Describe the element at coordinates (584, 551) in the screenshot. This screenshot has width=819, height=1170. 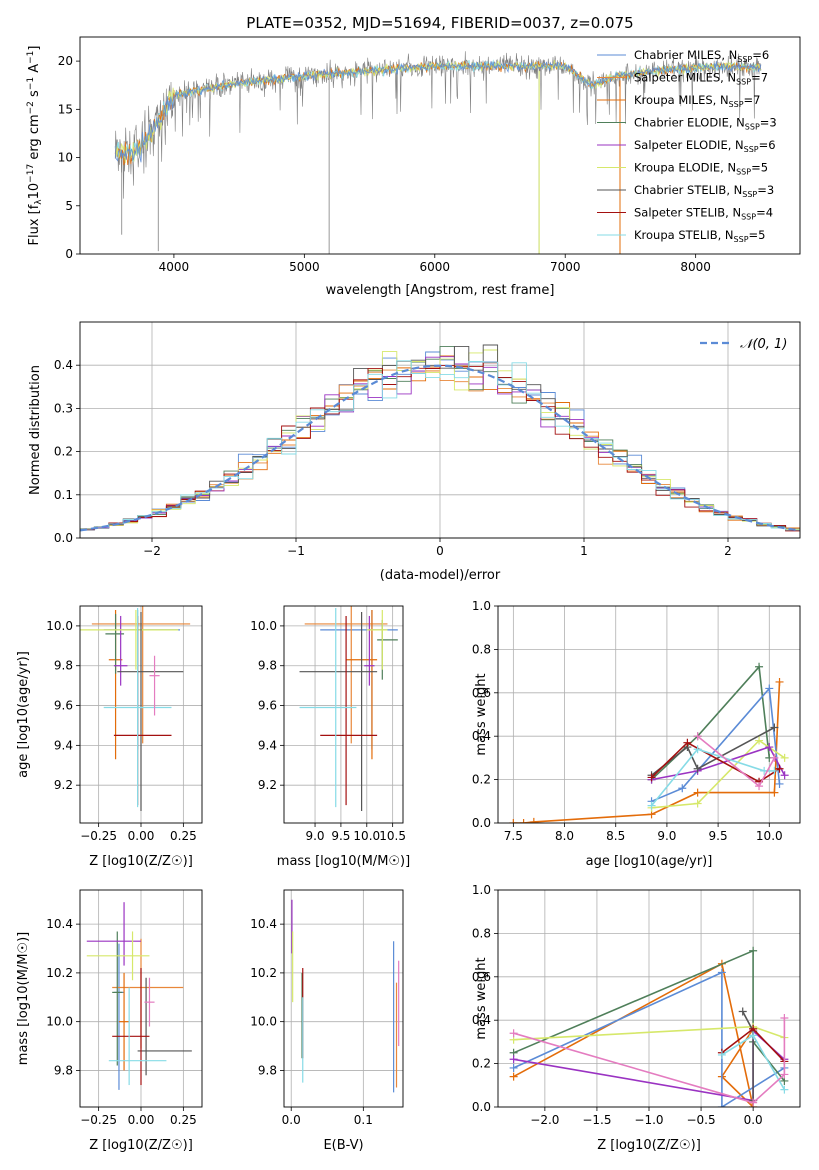
I see `x-tick-label: 1` at that location.